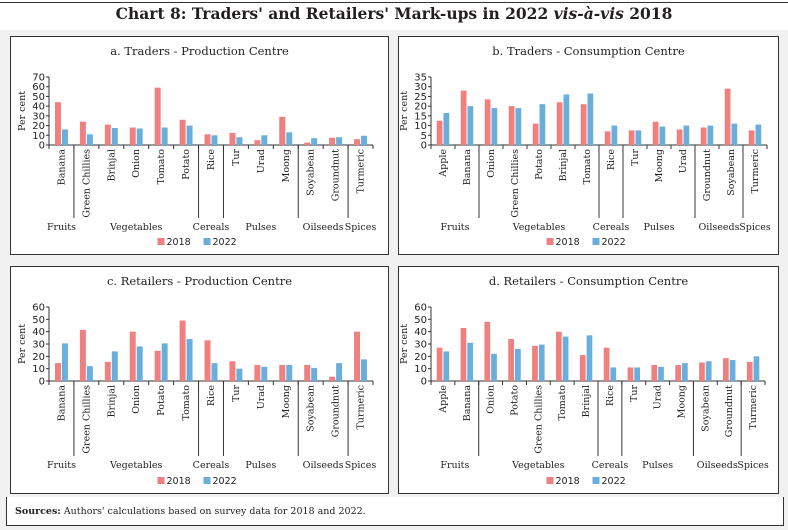 The width and height of the screenshot is (788, 530). What do you see at coordinates (199, 281) in the screenshot?
I see `chart-title: c. Retailers - Production Centre` at bounding box center [199, 281].